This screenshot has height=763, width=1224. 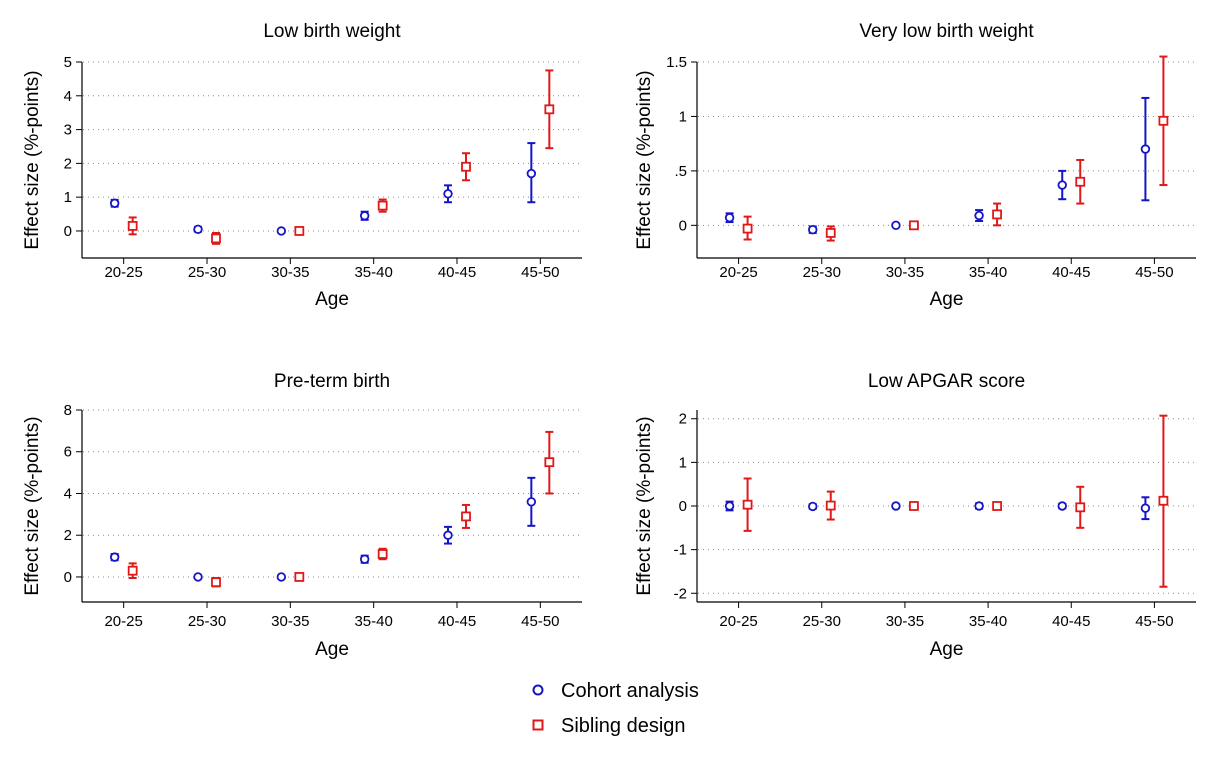 What do you see at coordinates (332, 381) in the screenshot?
I see `chart-title: Pre-term birth` at bounding box center [332, 381].